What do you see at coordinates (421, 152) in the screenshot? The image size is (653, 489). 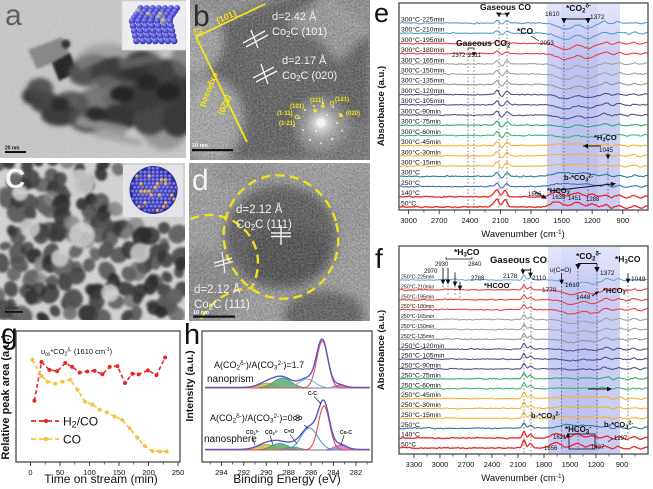 I see `svg-text: 300°C-30min` at bounding box center [421, 152].